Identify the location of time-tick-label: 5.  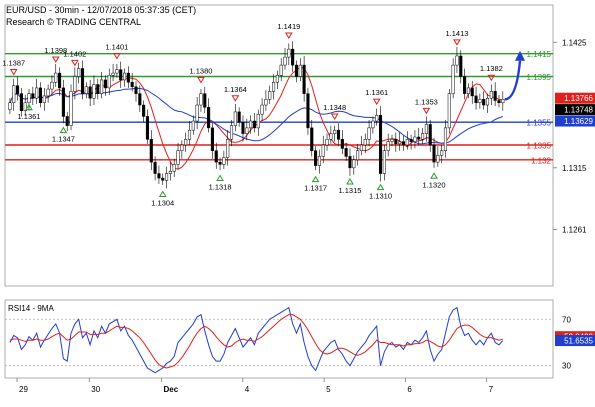
(328, 389).